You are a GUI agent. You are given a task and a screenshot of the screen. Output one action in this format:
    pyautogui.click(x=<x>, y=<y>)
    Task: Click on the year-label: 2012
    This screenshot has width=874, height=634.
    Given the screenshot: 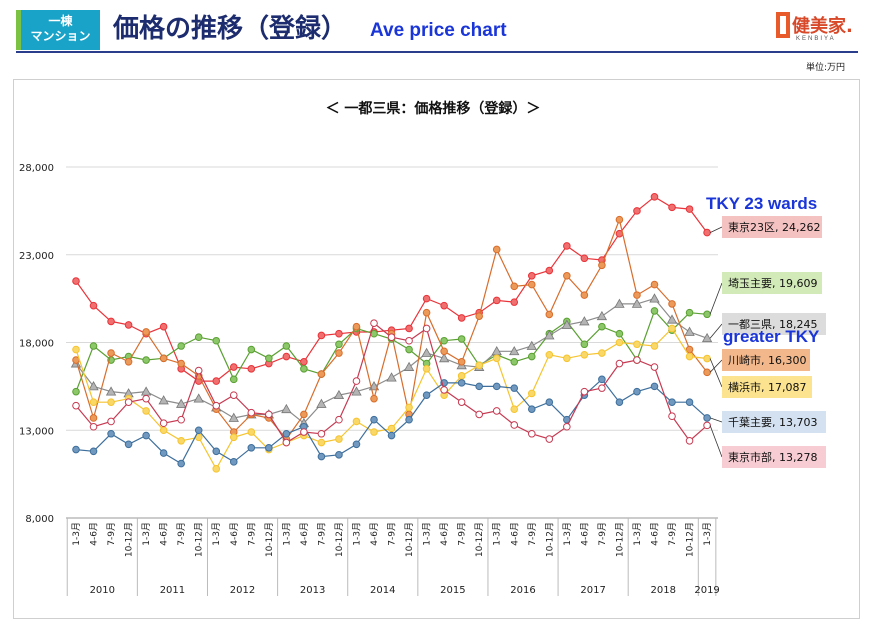 What is the action you would take?
    pyautogui.click(x=242, y=590)
    